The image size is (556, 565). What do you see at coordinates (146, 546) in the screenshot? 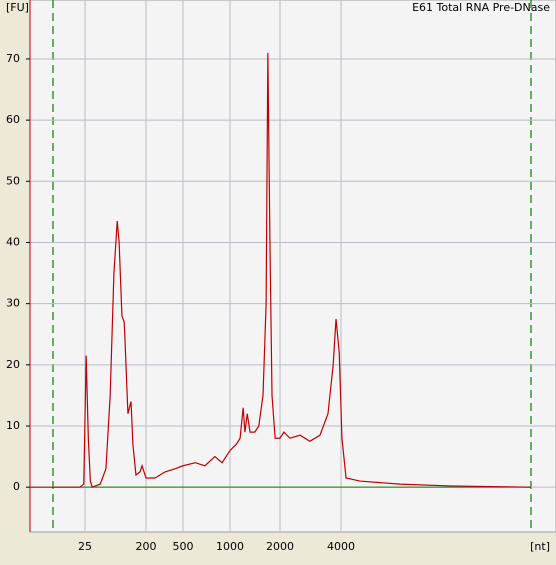
I see `x-tick-label: 200` at bounding box center [146, 546].